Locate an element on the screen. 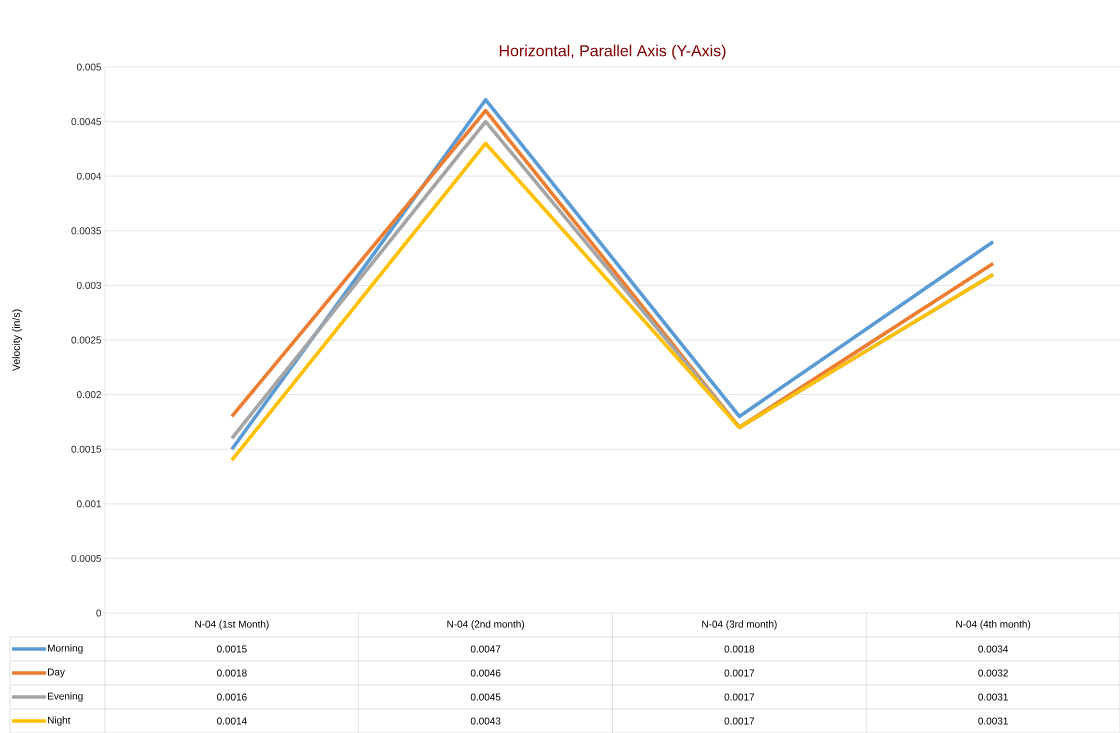 The height and width of the screenshot is (733, 1120). x-tick-label: N-04 (3rd month) is located at coordinates (739, 625).